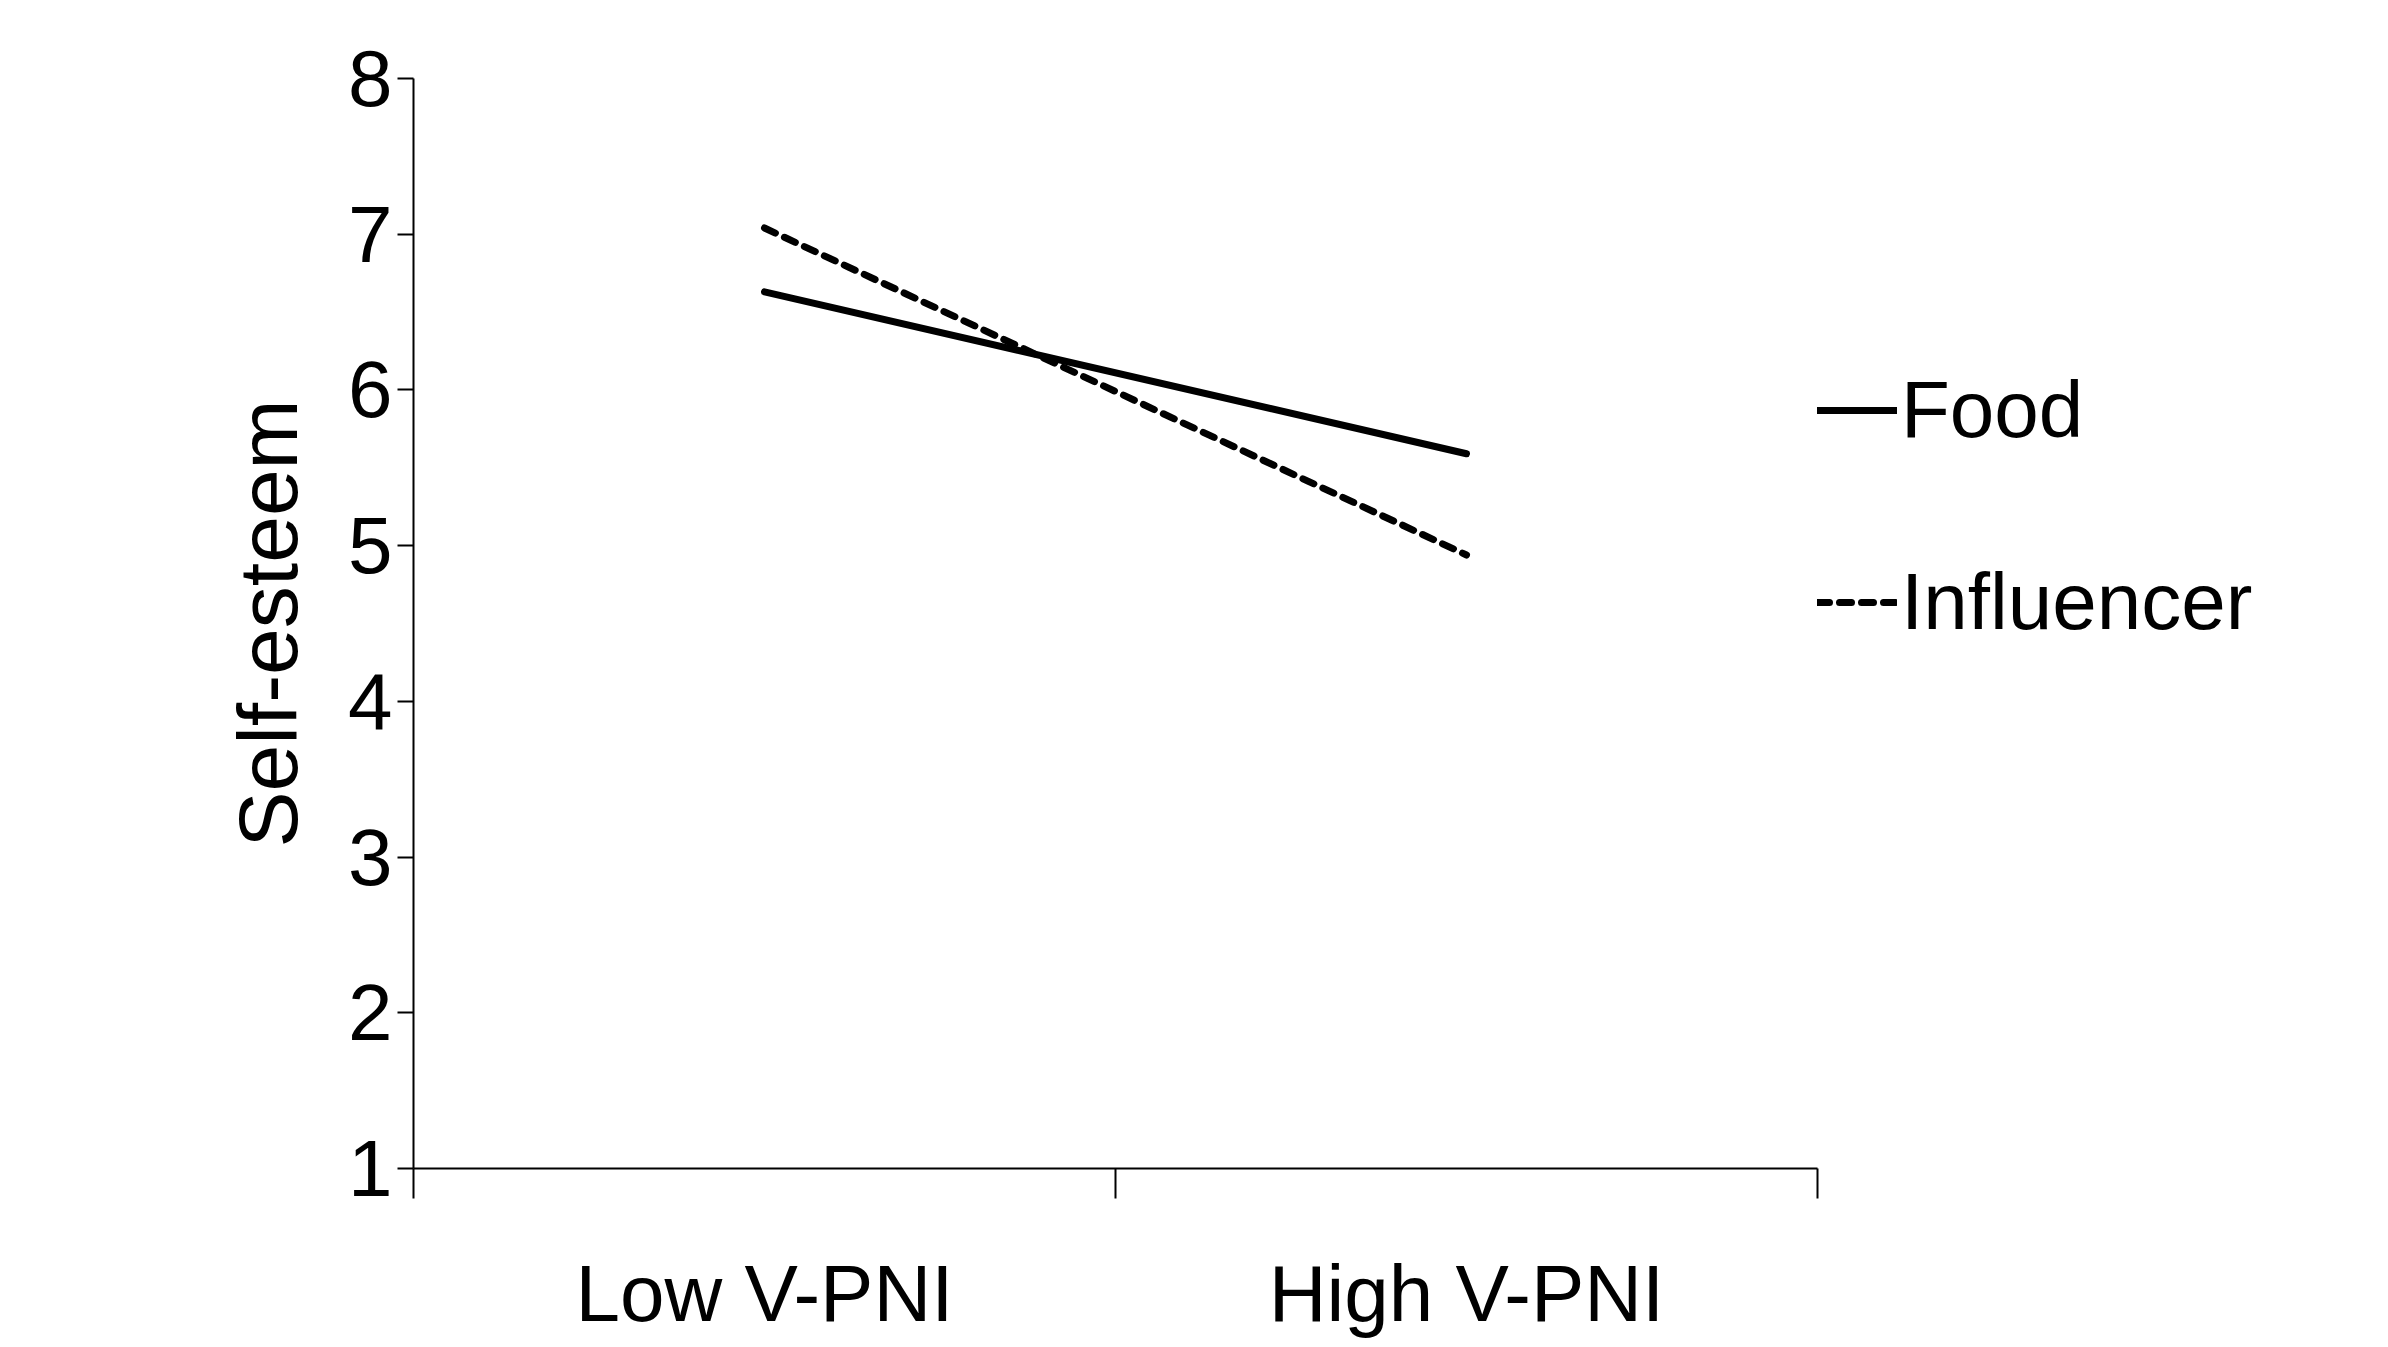 Image resolution: width=2388 pixels, height=1347 pixels. Describe the element at coordinates (2077, 602) in the screenshot. I see `legend-label: Influencer` at that location.